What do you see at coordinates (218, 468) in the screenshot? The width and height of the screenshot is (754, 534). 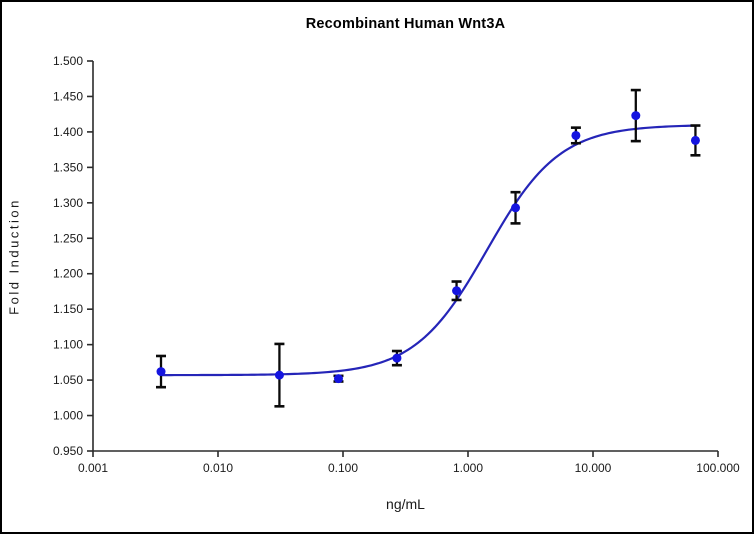 I see `x-tick-label: 0.010` at bounding box center [218, 468].